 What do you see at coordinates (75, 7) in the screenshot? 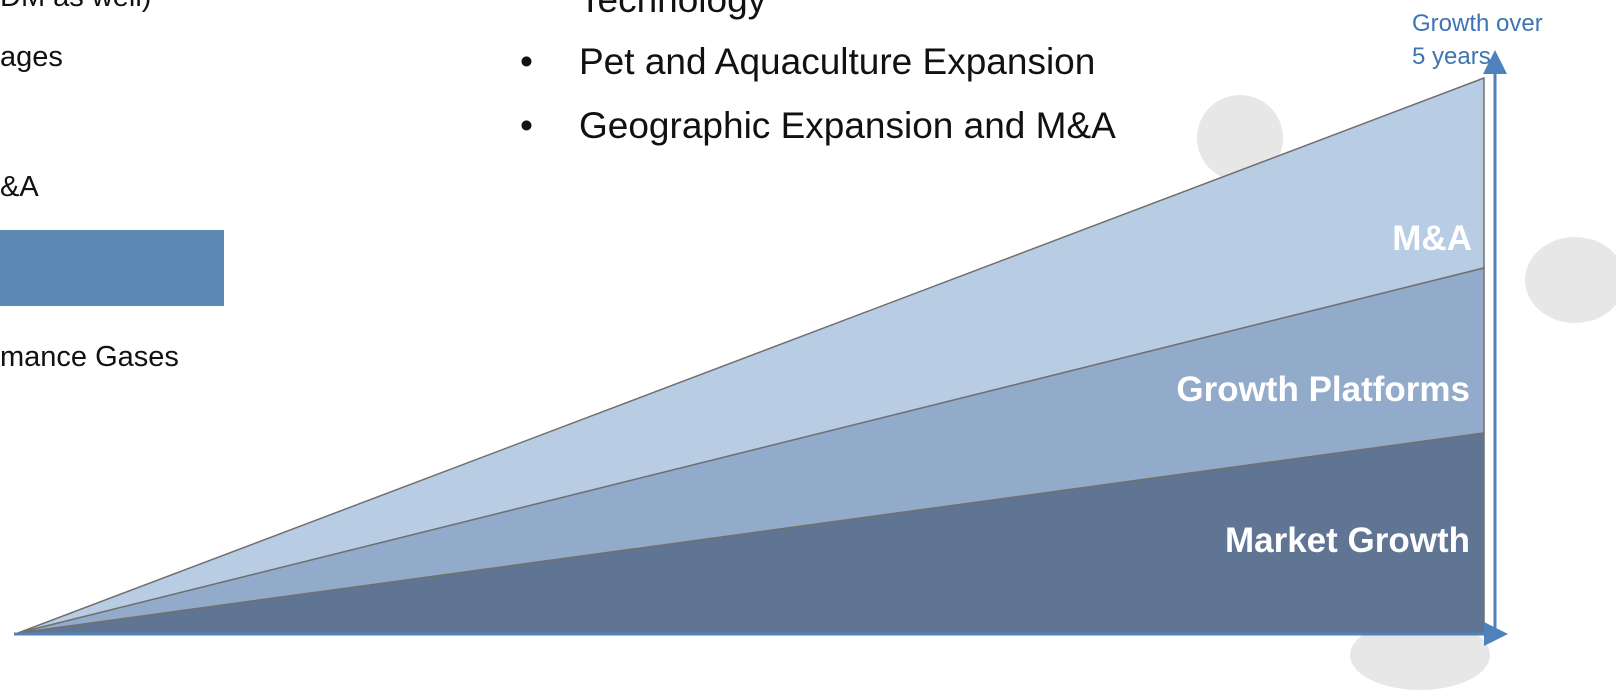
I see `left-text-line-1: DM as well)` at bounding box center [75, 7].